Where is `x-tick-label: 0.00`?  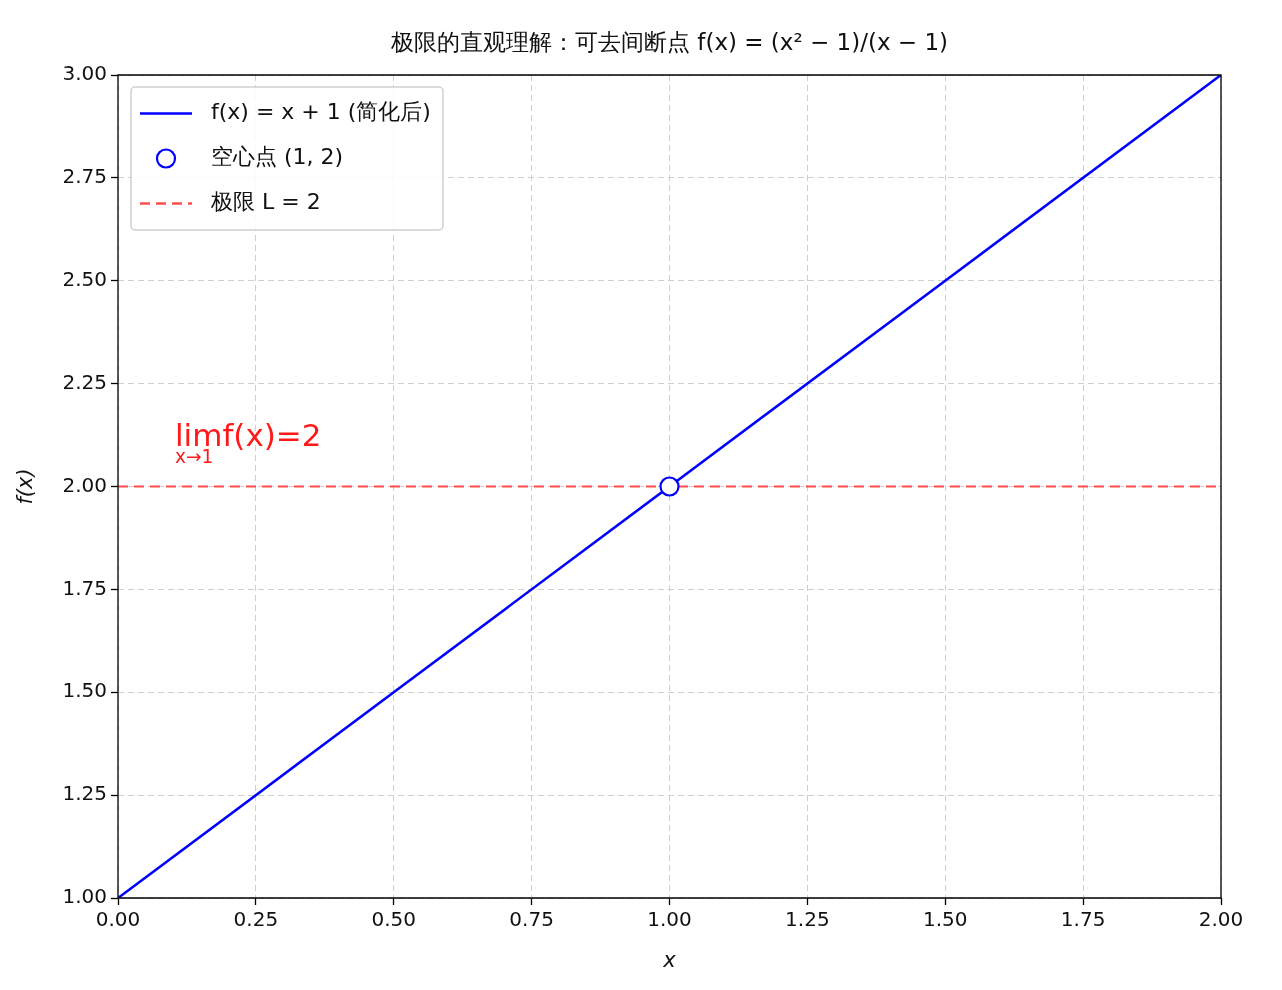 x-tick-label: 0.00 is located at coordinates (118, 919).